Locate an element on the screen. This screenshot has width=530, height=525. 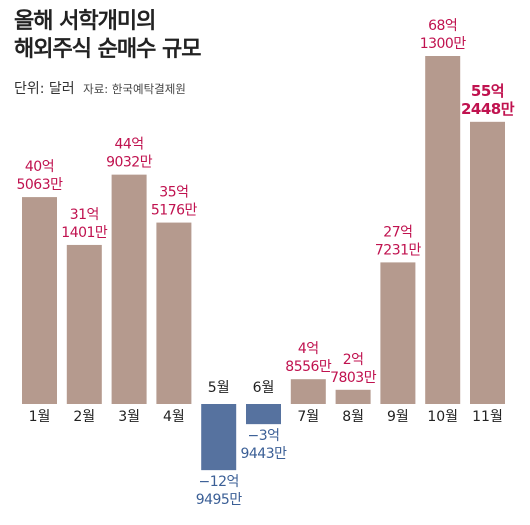
data-label: 9495만 is located at coordinates (219, 500).